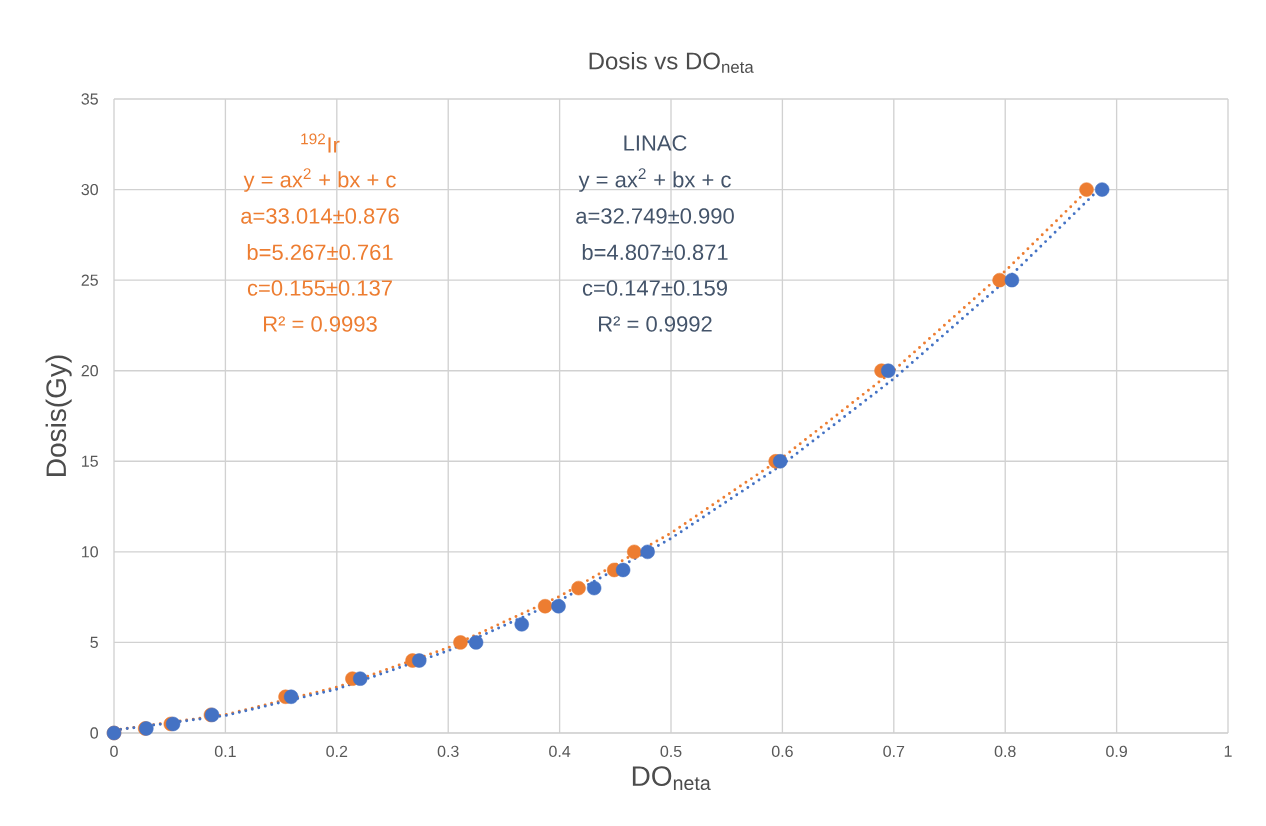 The height and width of the screenshot is (826, 1266). I want to click on annotation: LINAC, so click(655, 143).